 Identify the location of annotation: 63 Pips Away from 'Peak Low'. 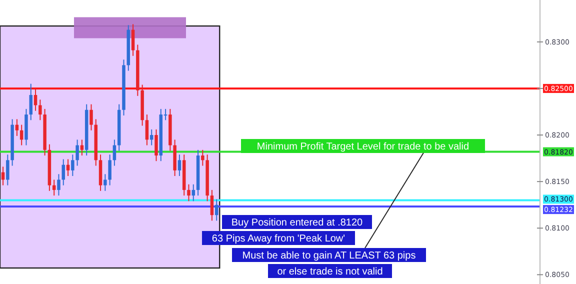
(279, 239).